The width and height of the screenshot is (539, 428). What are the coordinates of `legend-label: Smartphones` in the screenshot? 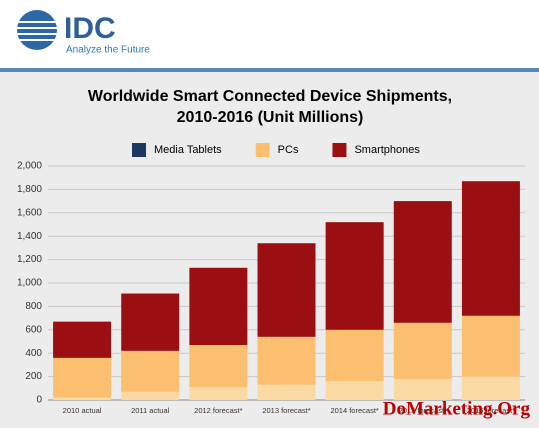 It's located at (387, 150).